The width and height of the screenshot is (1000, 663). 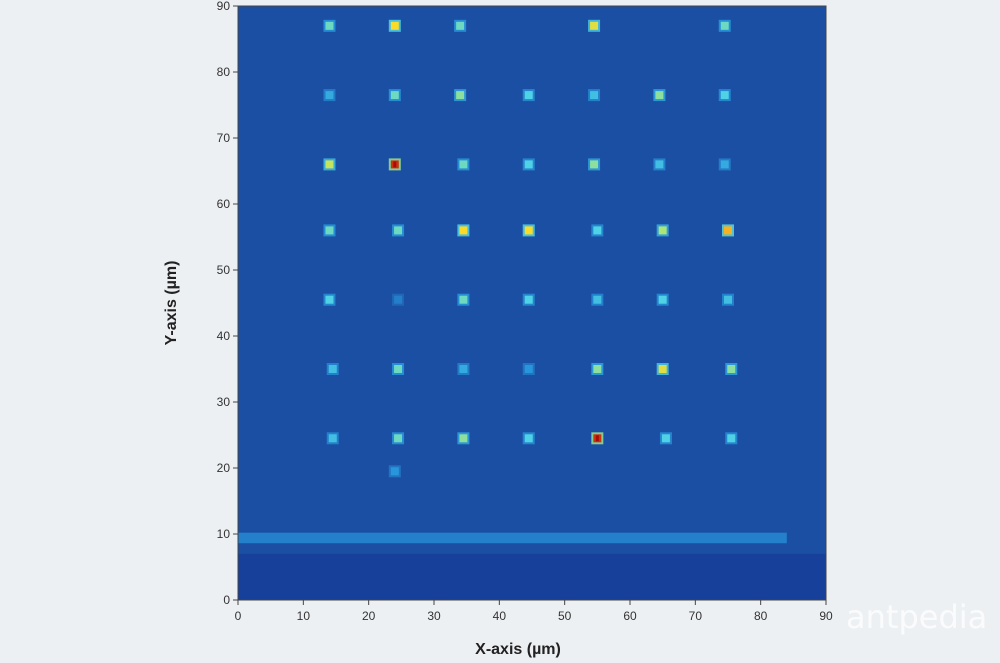 What do you see at coordinates (500, 616) in the screenshot?
I see `x-tick-label: 40` at bounding box center [500, 616].